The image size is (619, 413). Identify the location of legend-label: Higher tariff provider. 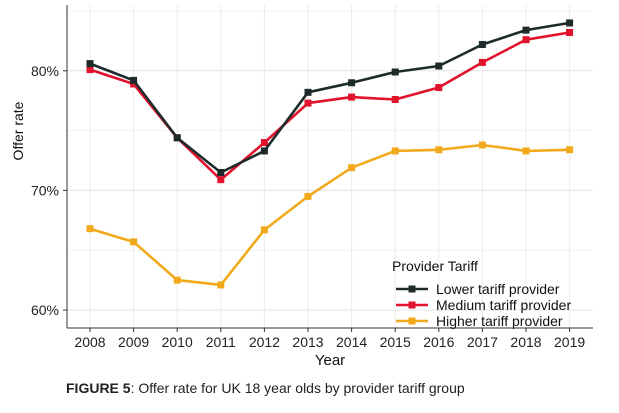
(499, 321).